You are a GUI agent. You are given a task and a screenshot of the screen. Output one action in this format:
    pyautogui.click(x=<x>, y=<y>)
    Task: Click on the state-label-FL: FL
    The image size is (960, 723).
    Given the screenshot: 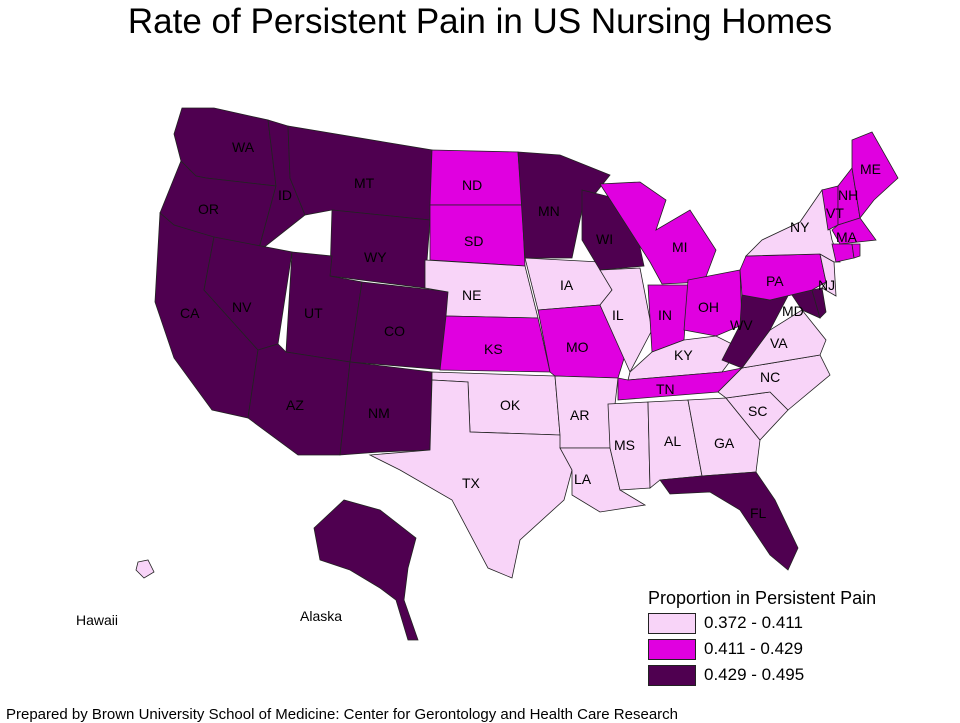 What is the action you would take?
    pyautogui.click(x=758, y=513)
    